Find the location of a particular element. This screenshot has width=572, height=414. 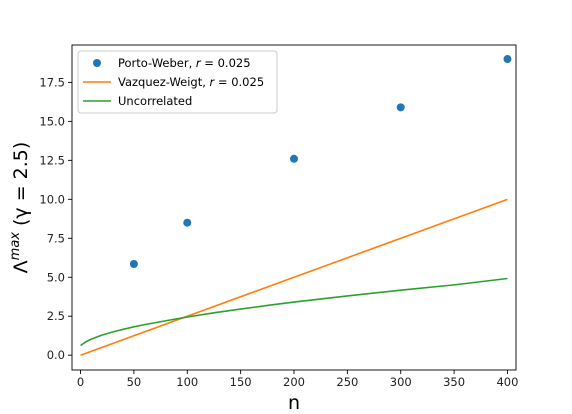

y-tick-label-5: 12.5 is located at coordinates (52, 160).